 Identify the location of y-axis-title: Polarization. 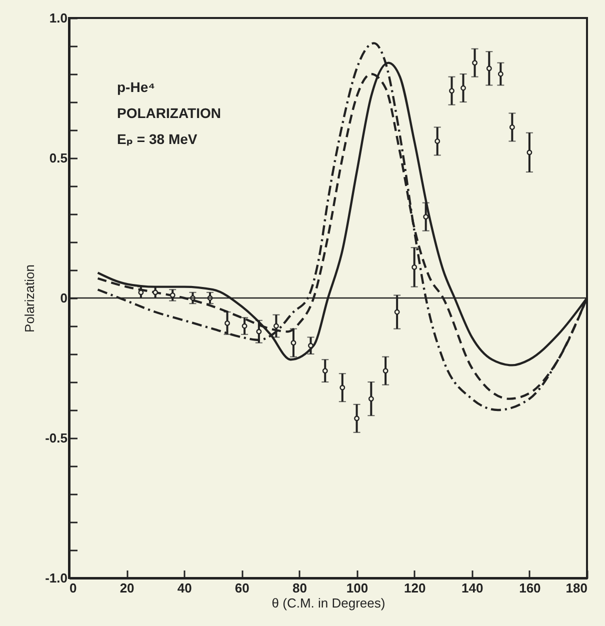
(30, 298).